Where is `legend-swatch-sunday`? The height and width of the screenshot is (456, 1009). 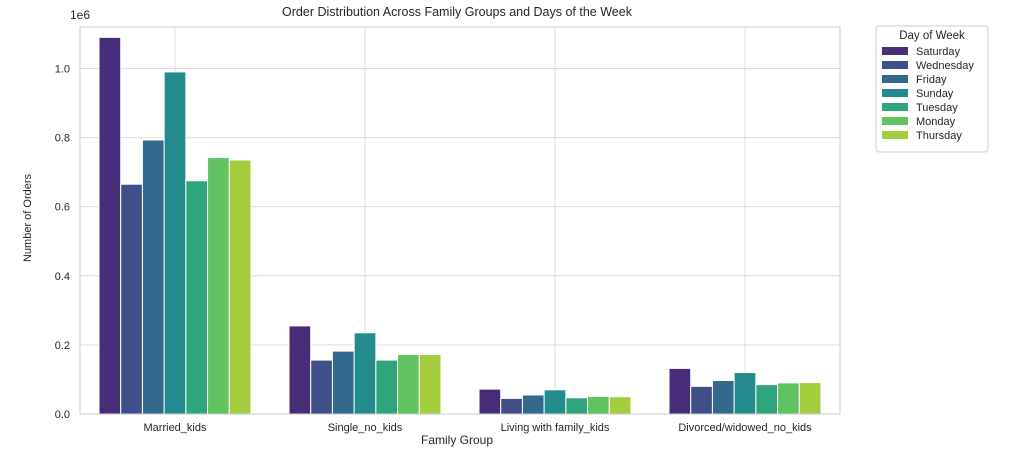 legend-swatch-sunday is located at coordinates (895, 93).